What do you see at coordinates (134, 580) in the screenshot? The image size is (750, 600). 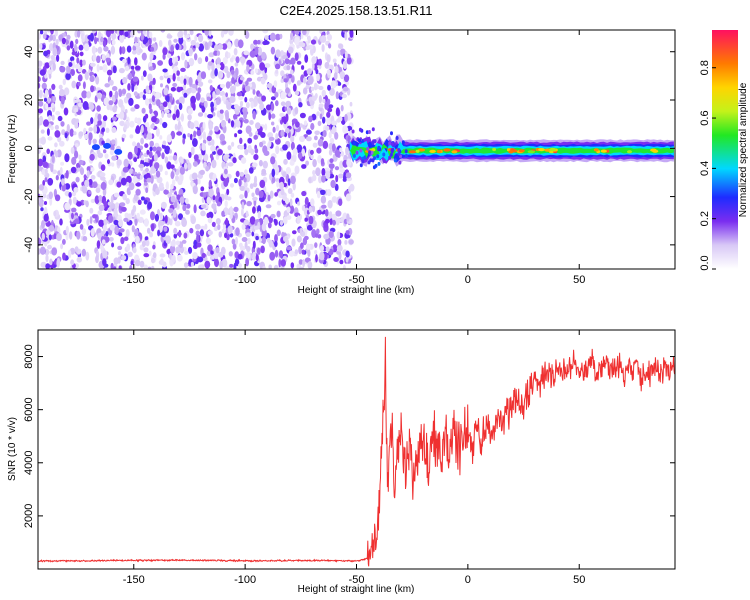 I see `x-tick-label: -150` at bounding box center [134, 580].